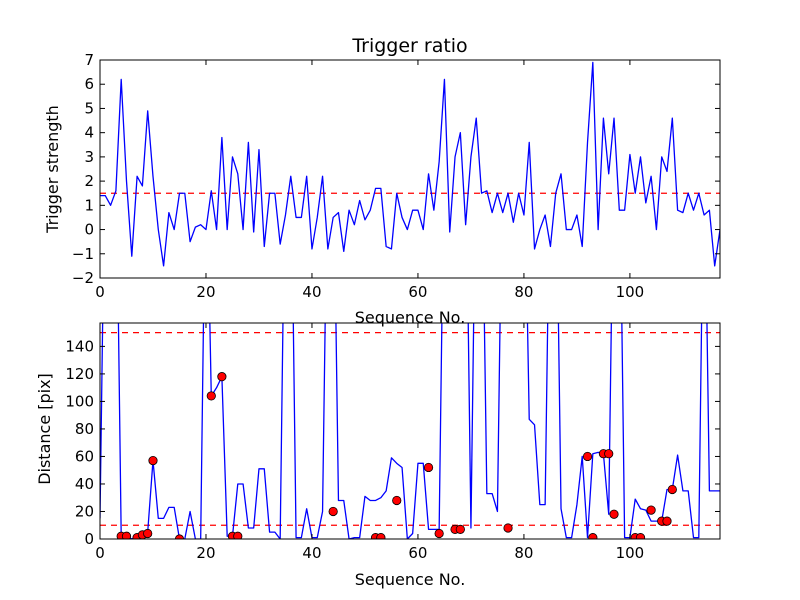 This screenshot has width=800, height=600. What do you see at coordinates (89, 205) in the screenshot?
I see `y-tick-label: 1` at bounding box center [89, 205].